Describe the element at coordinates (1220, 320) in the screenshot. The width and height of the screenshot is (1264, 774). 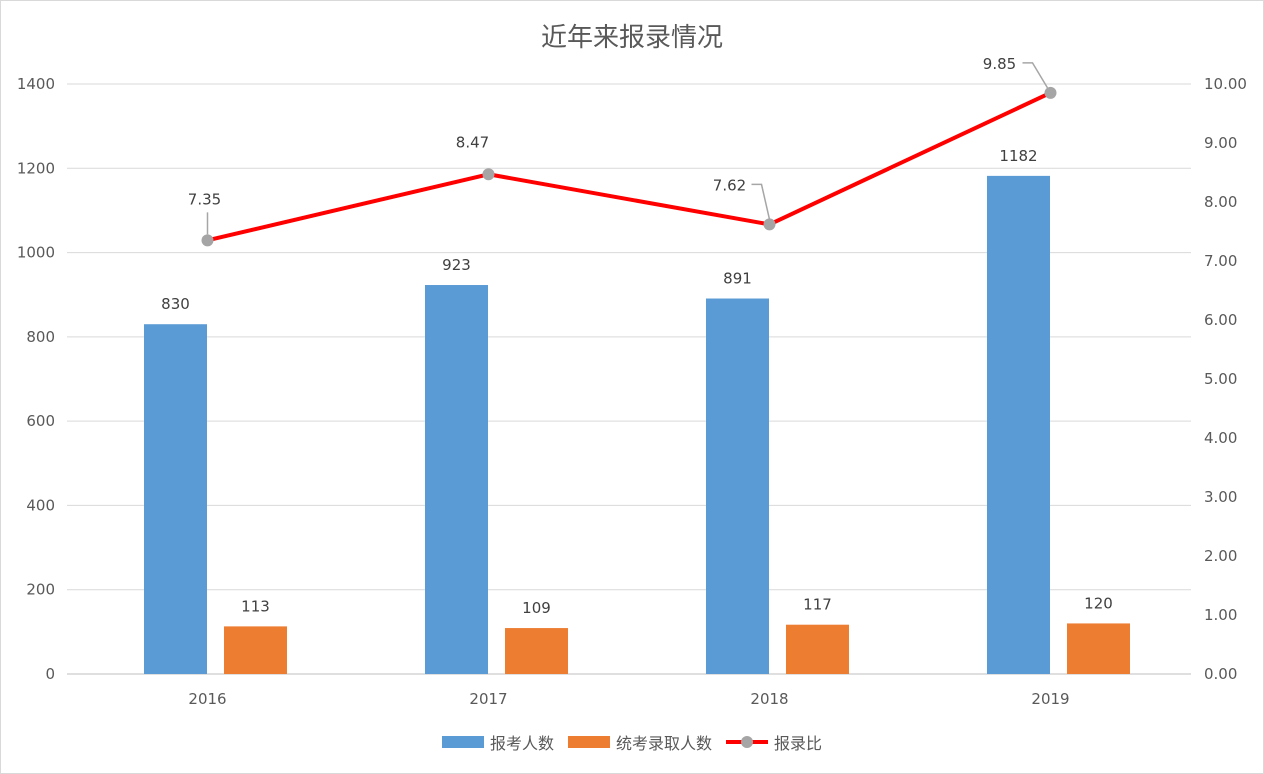
I see `y-right-tick-label: 6.00` at that location.